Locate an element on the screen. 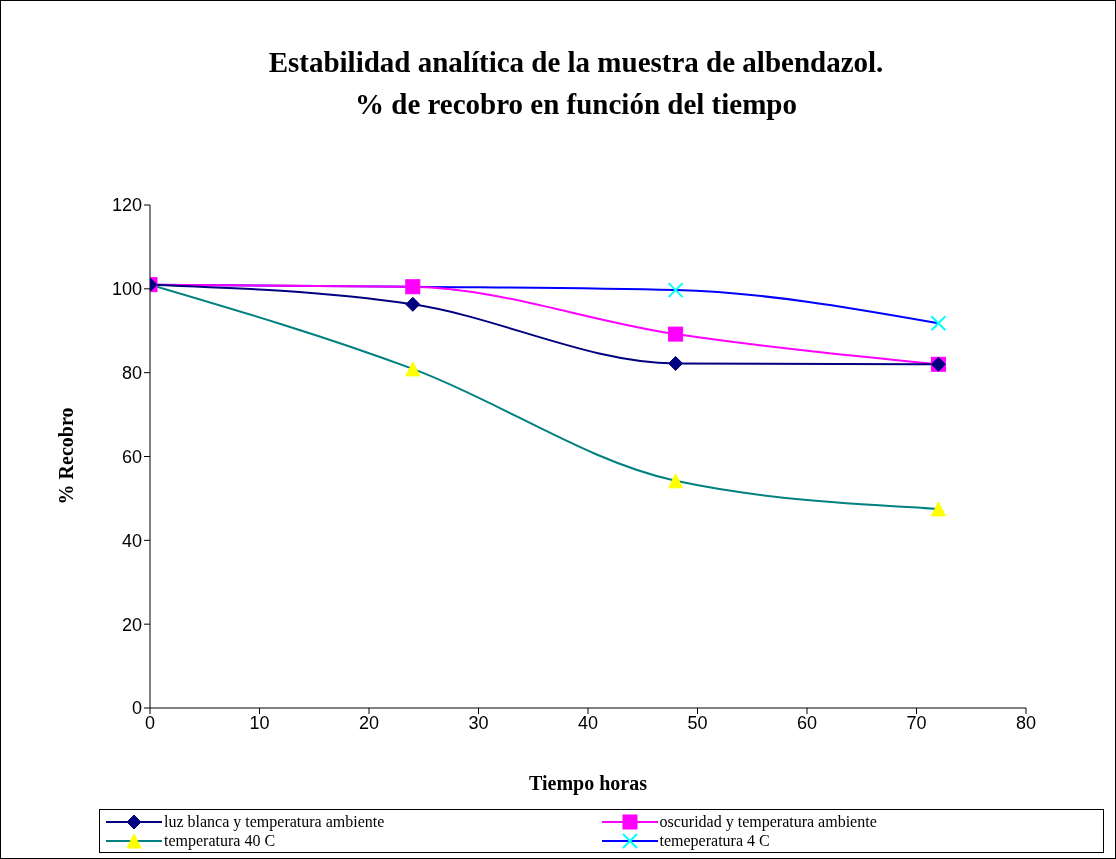 The image size is (1116, 859). x-tick-label: 10 is located at coordinates (259, 722).